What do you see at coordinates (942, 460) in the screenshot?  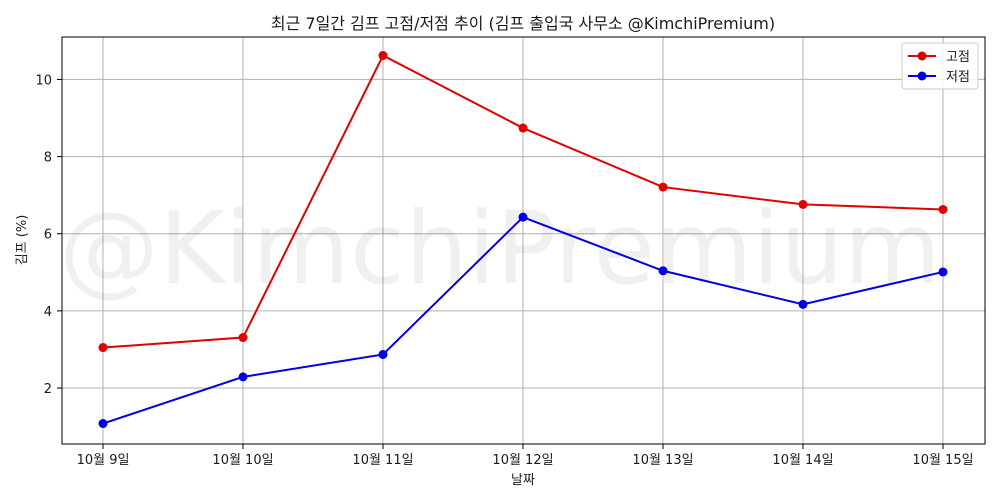 I see `x-tick-label: 10월 15일` at bounding box center [942, 460].